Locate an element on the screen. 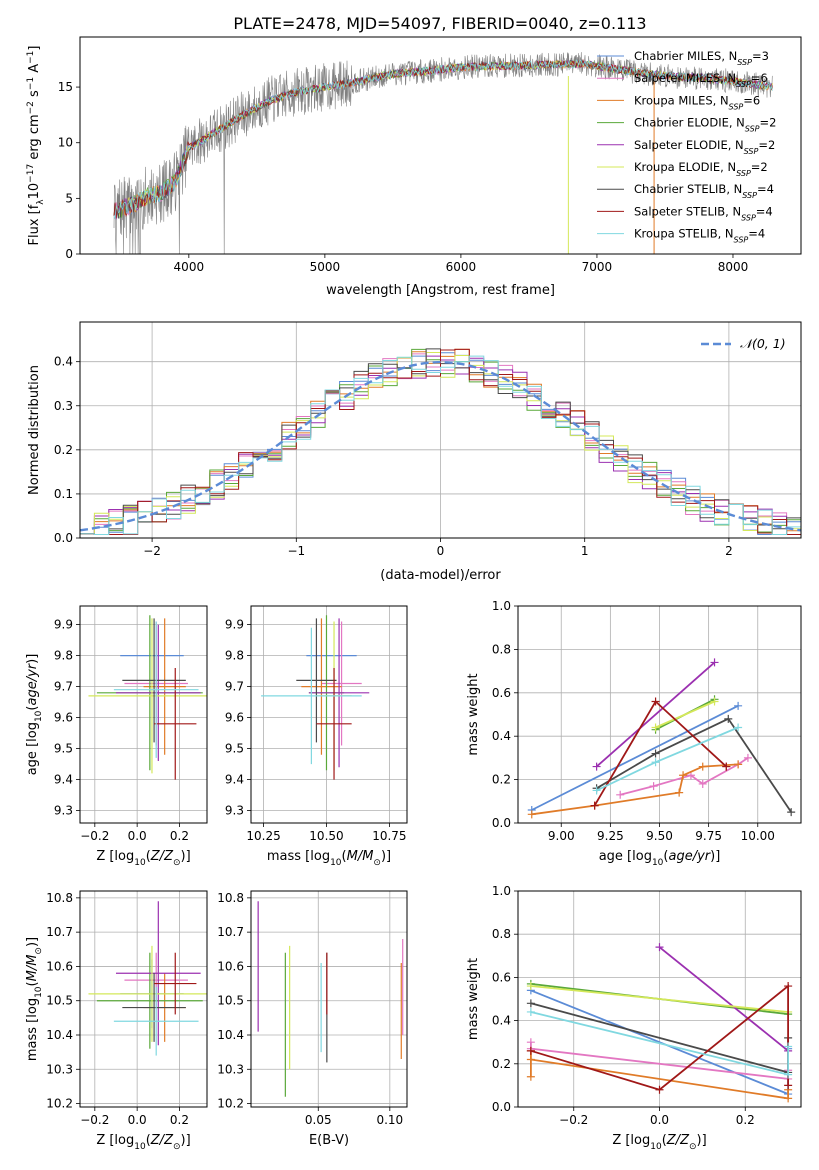 The width and height of the screenshot is (819, 1170). y-tick-label: 0.4 is located at coordinates (63, 362).